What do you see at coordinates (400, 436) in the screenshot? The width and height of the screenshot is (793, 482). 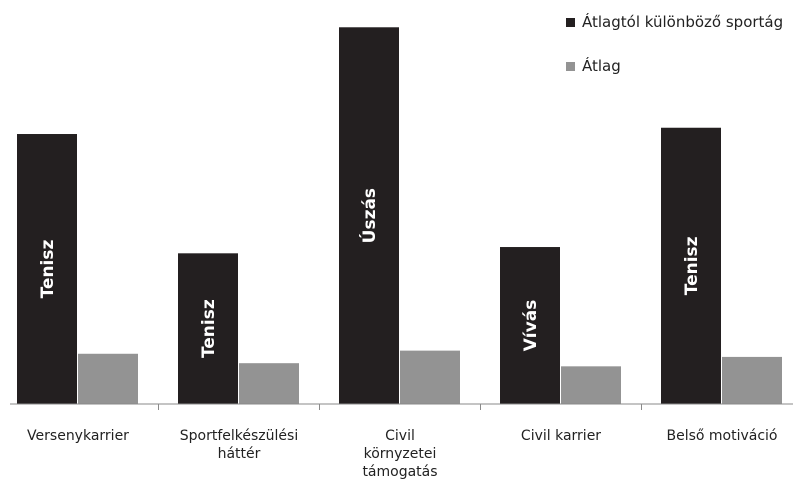 I see `category-label-line: Civil` at bounding box center [400, 436].